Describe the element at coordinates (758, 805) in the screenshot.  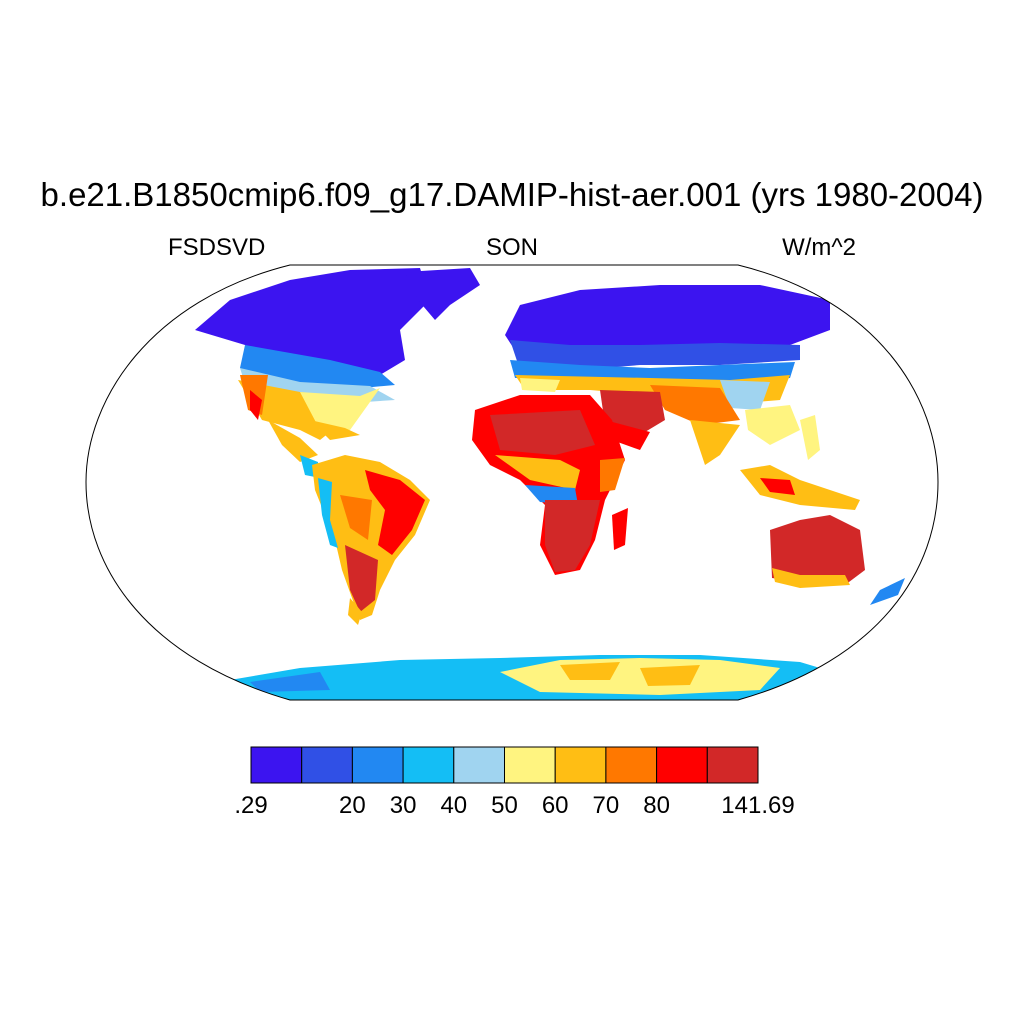
I see `colorbar-tick-label: 141.69` at that location.